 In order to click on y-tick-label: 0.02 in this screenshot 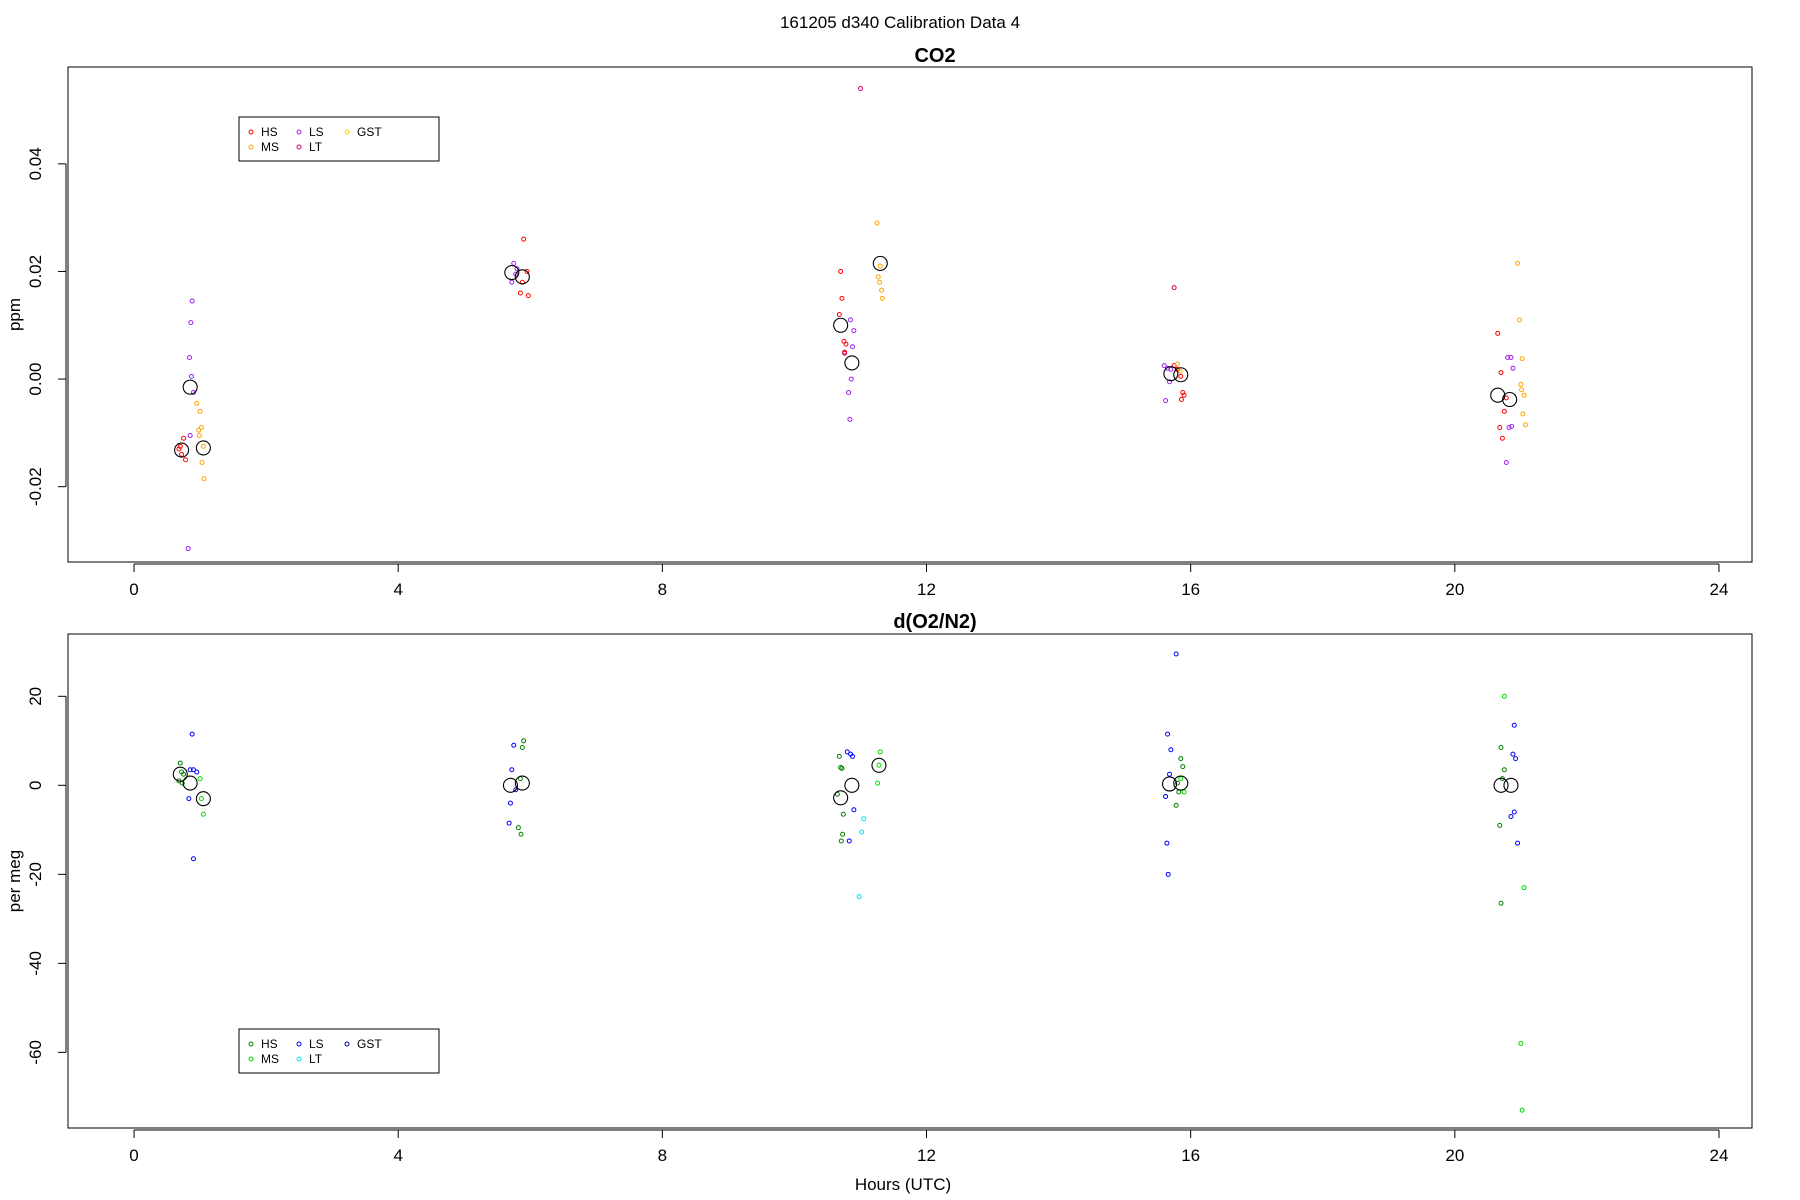, I will do `click(35, 271)`.